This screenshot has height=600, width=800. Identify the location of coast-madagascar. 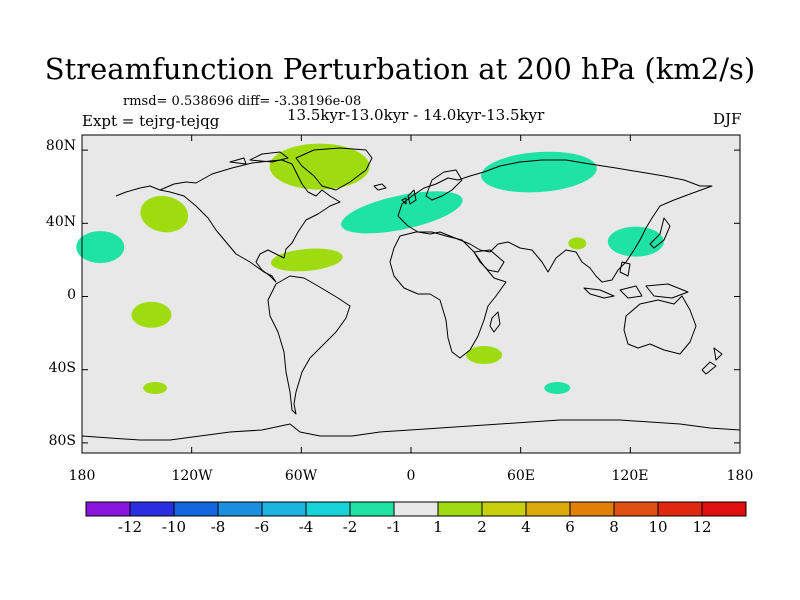
(495, 322).